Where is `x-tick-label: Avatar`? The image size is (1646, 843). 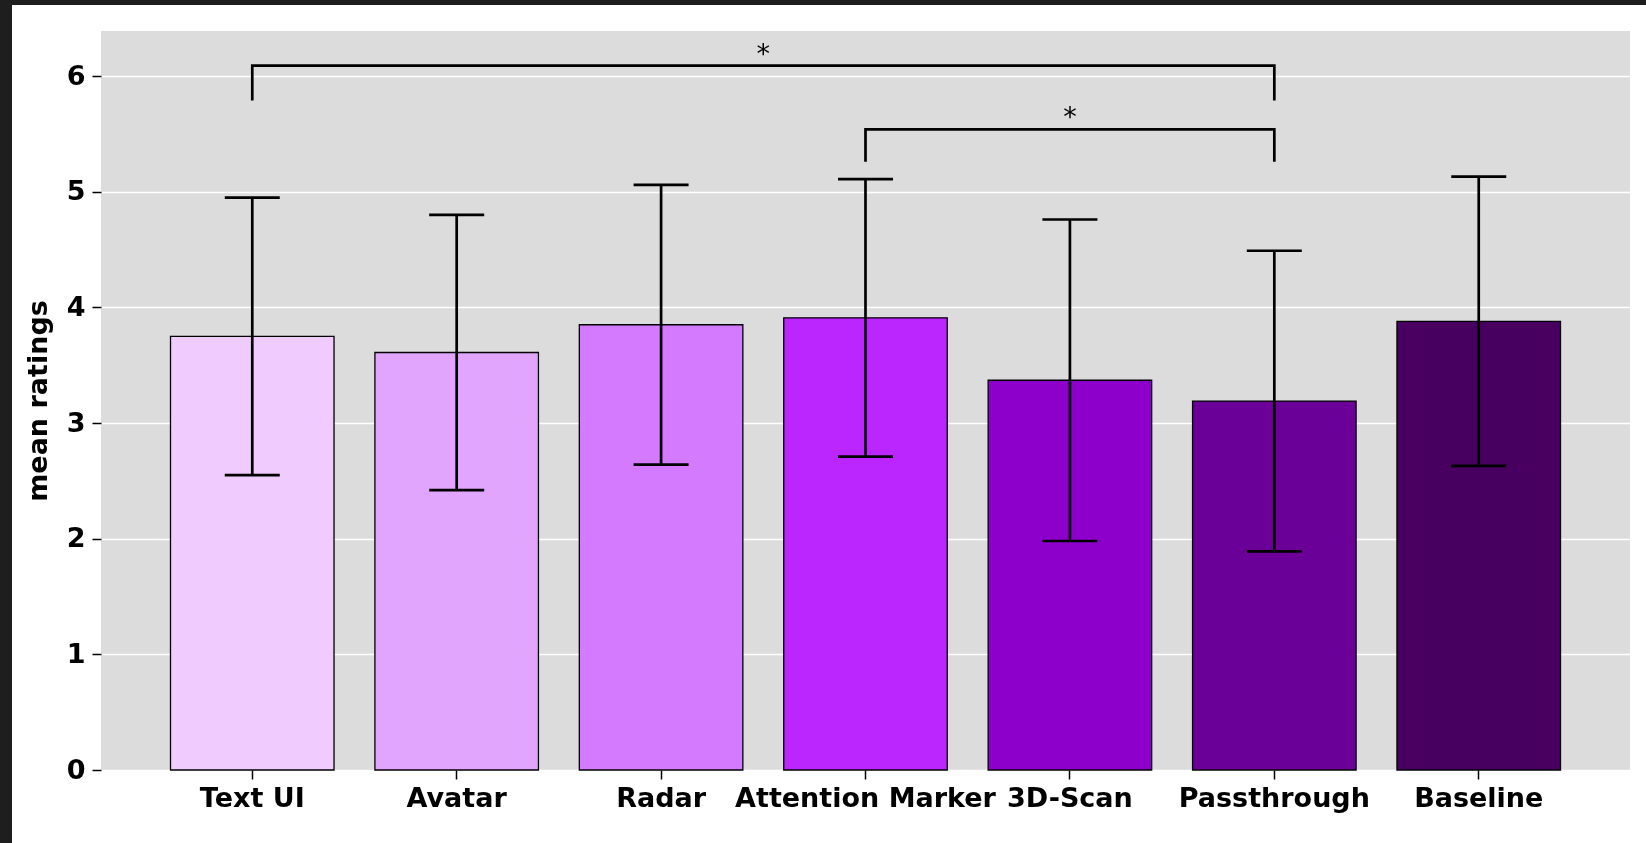
x-tick-label: Avatar is located at coordinates (457, 797).